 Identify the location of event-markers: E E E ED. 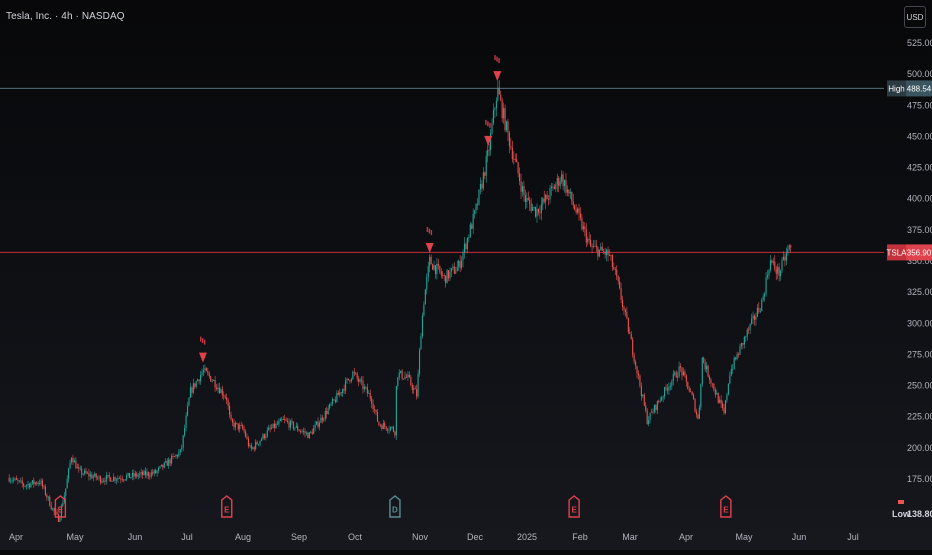
(393, 506).